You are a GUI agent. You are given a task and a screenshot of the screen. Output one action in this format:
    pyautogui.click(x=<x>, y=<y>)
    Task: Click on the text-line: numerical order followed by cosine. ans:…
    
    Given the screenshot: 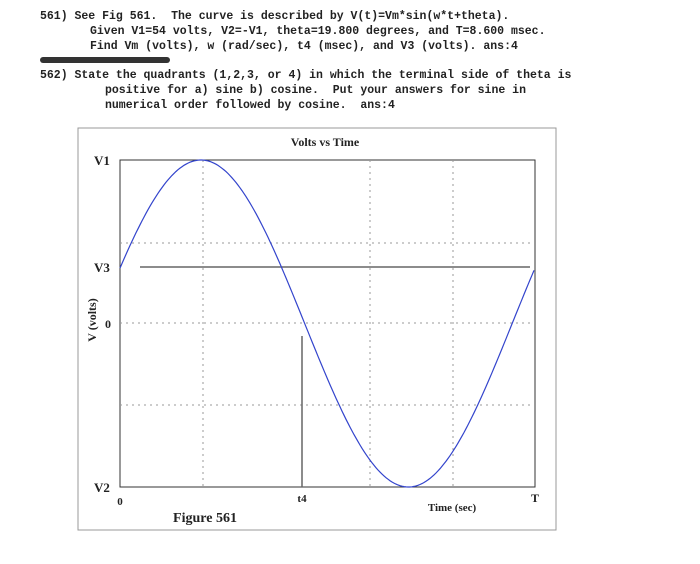 What is the action you would take?
    pyautogui.click(x=250, y=105)
    